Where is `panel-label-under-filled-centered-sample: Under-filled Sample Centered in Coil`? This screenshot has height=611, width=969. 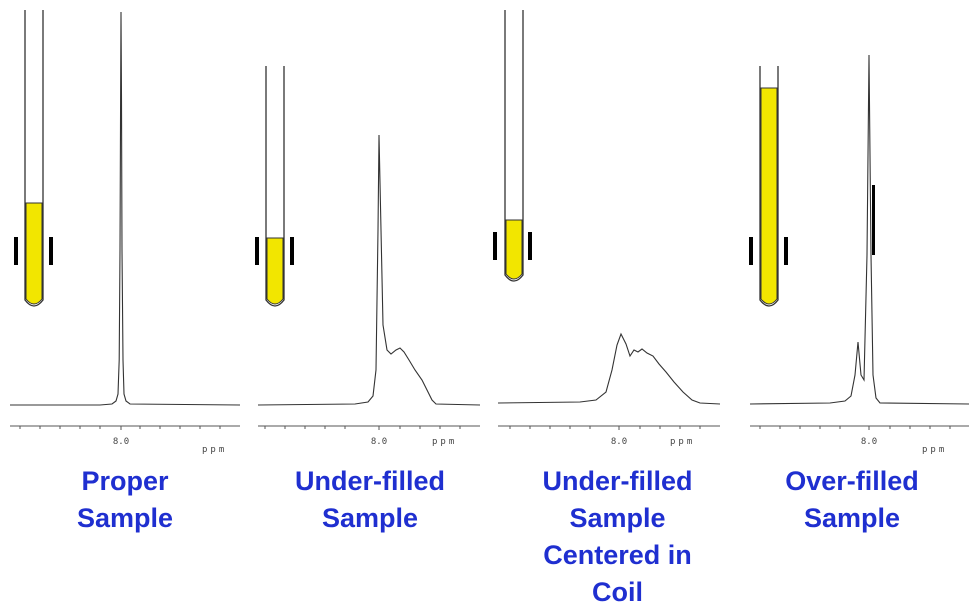
panel-label-under-filled-centered-sample: Under-filled Sample Centered in Coil is located at coordinates (617, 537).